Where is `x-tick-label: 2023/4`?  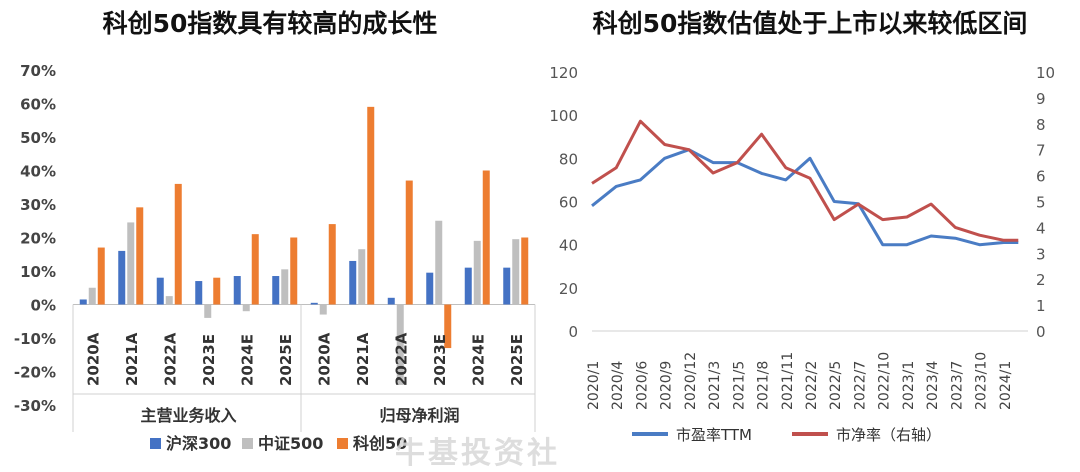
x-tick-label: 2023/4 is located at coordinates (933, 385).